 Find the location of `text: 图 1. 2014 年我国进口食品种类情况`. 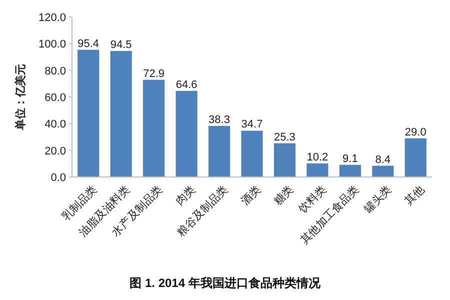

text: 图 1. 2014 年我国进口食品种类情况 is located at coordinates (226, 283).